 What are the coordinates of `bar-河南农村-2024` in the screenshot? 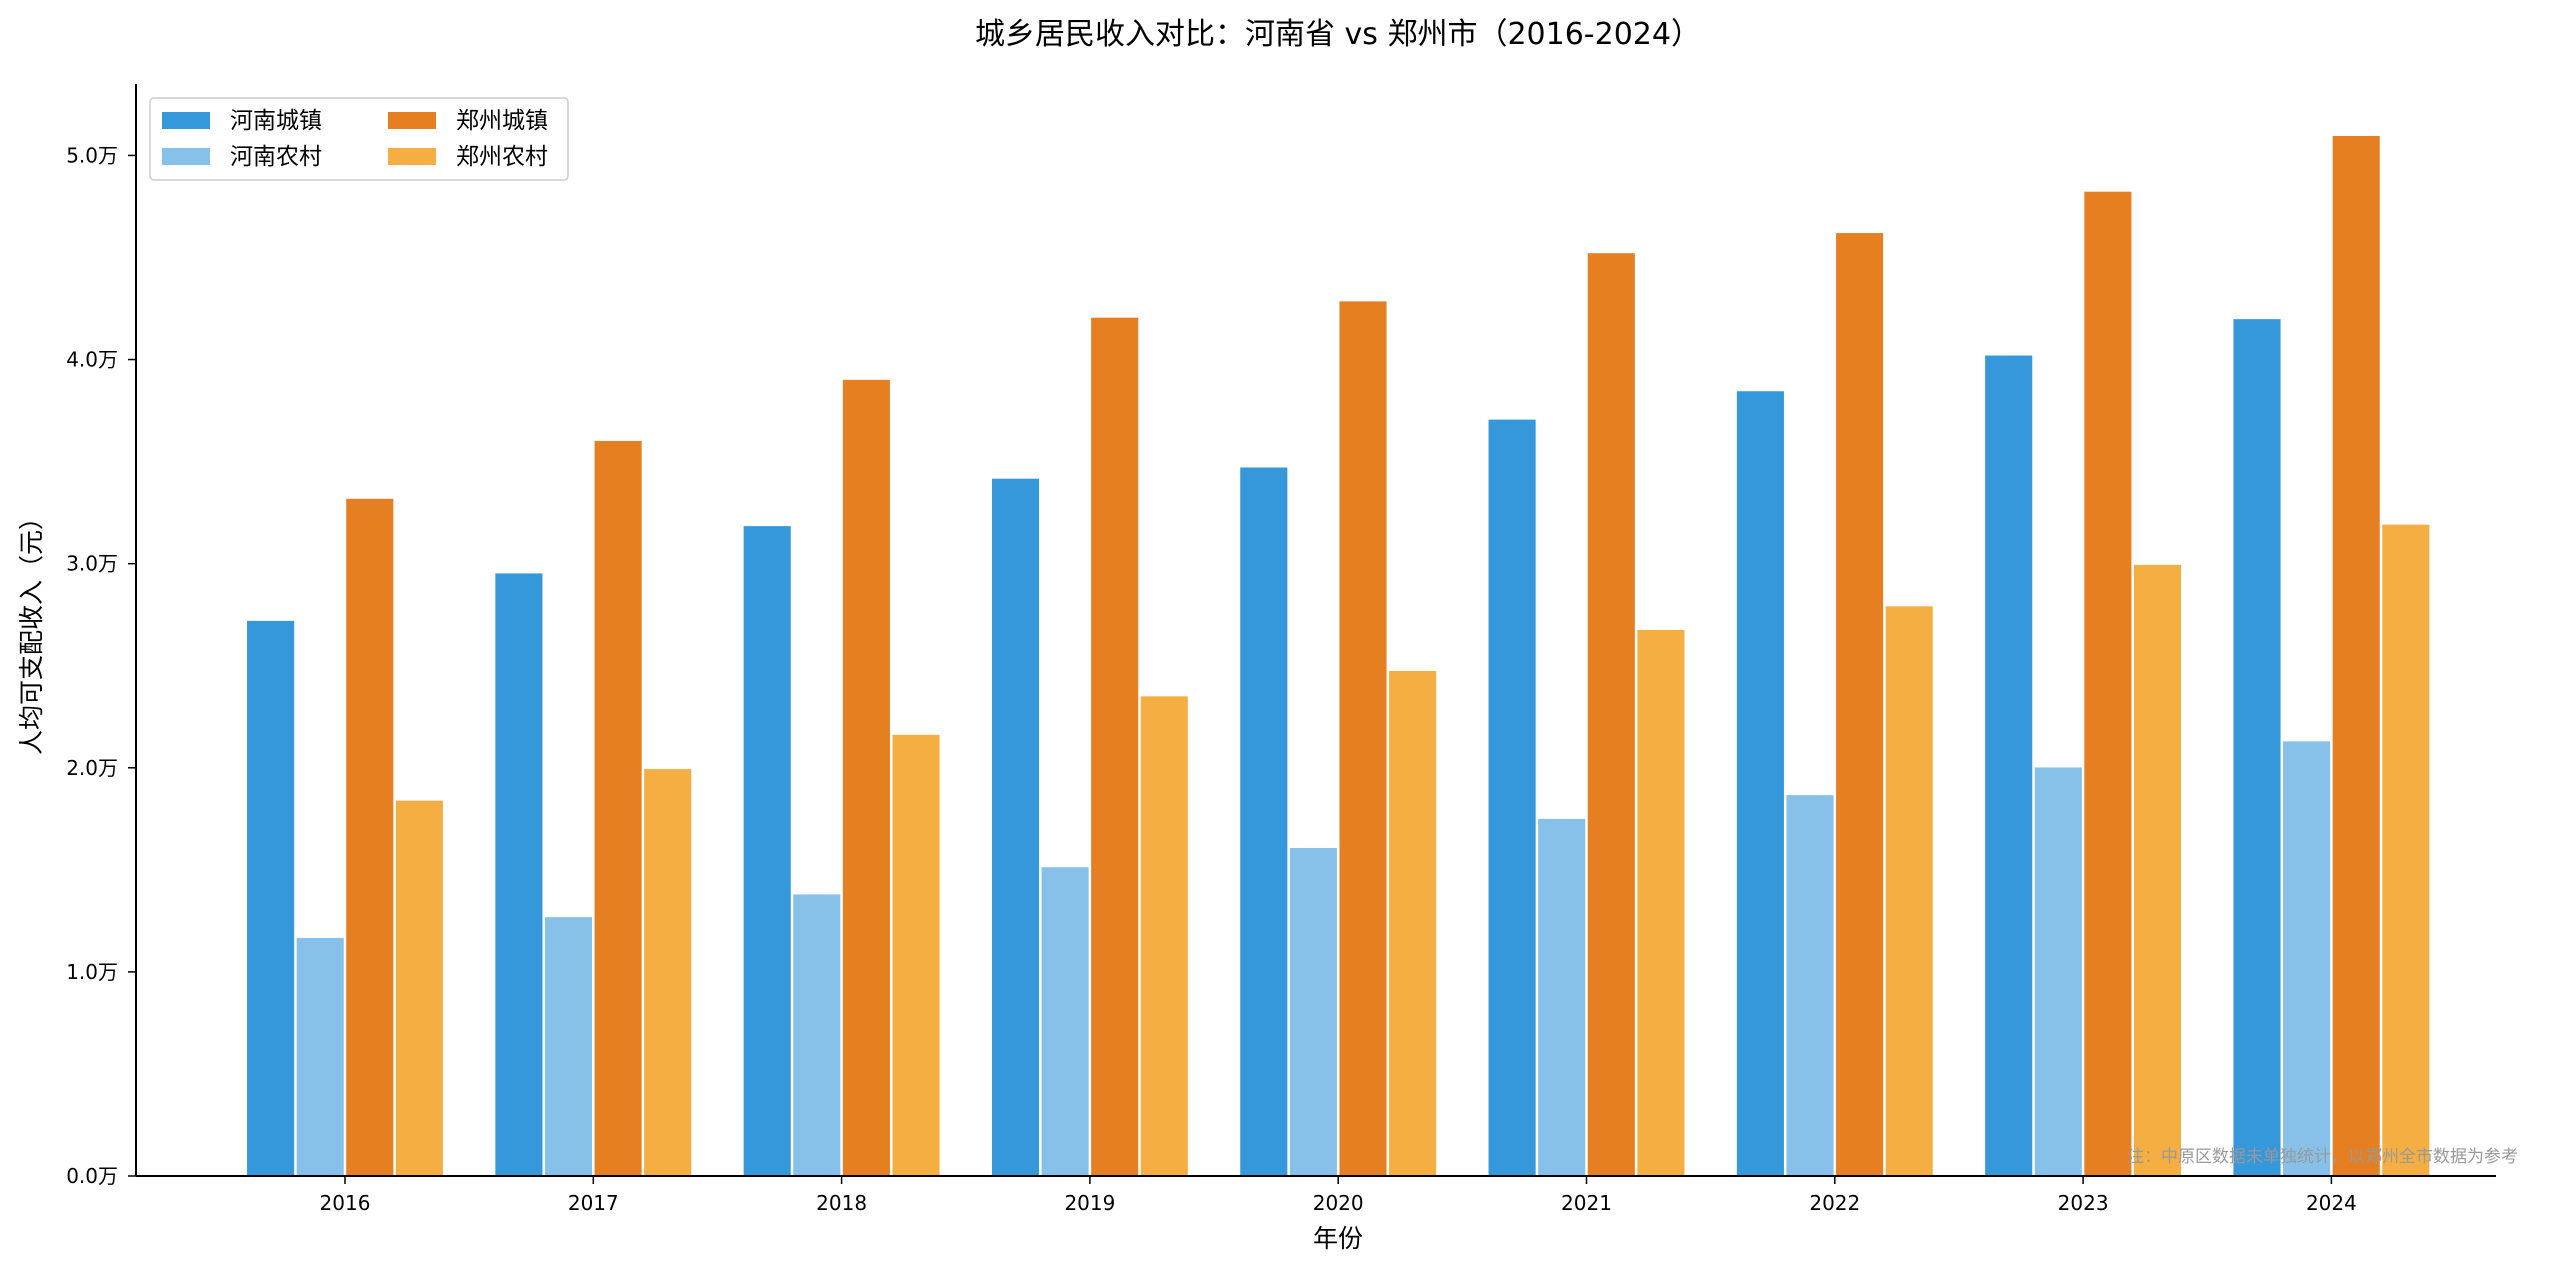 It's located at (2306, 958).